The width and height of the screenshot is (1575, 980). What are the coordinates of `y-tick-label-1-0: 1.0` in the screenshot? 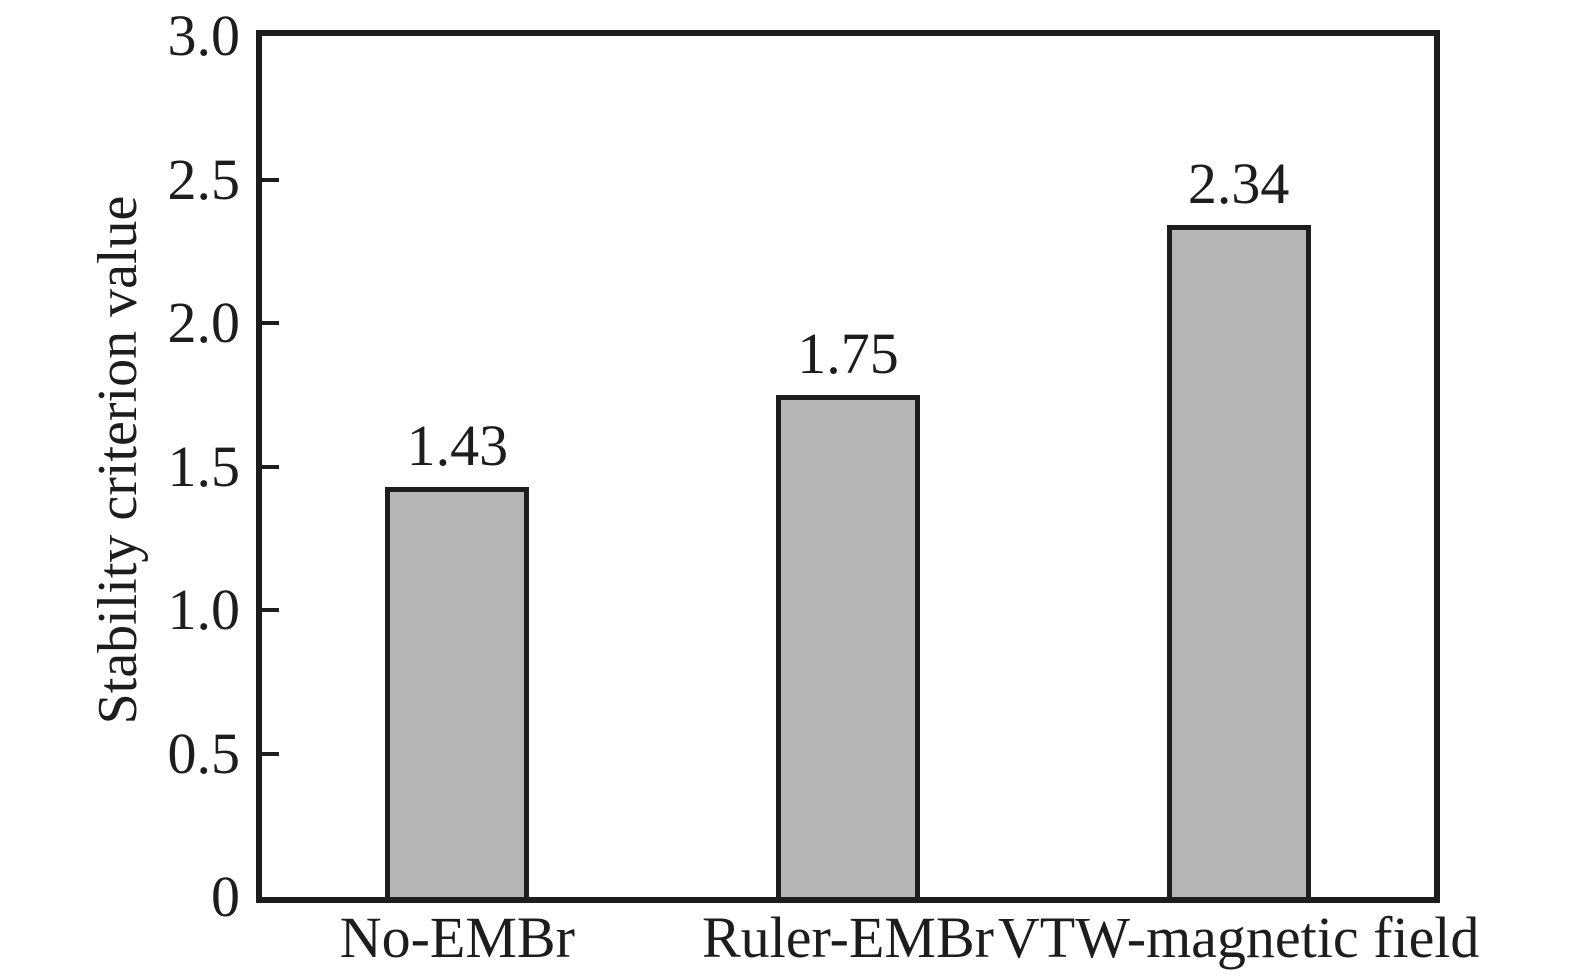 It's located at (204, 609).